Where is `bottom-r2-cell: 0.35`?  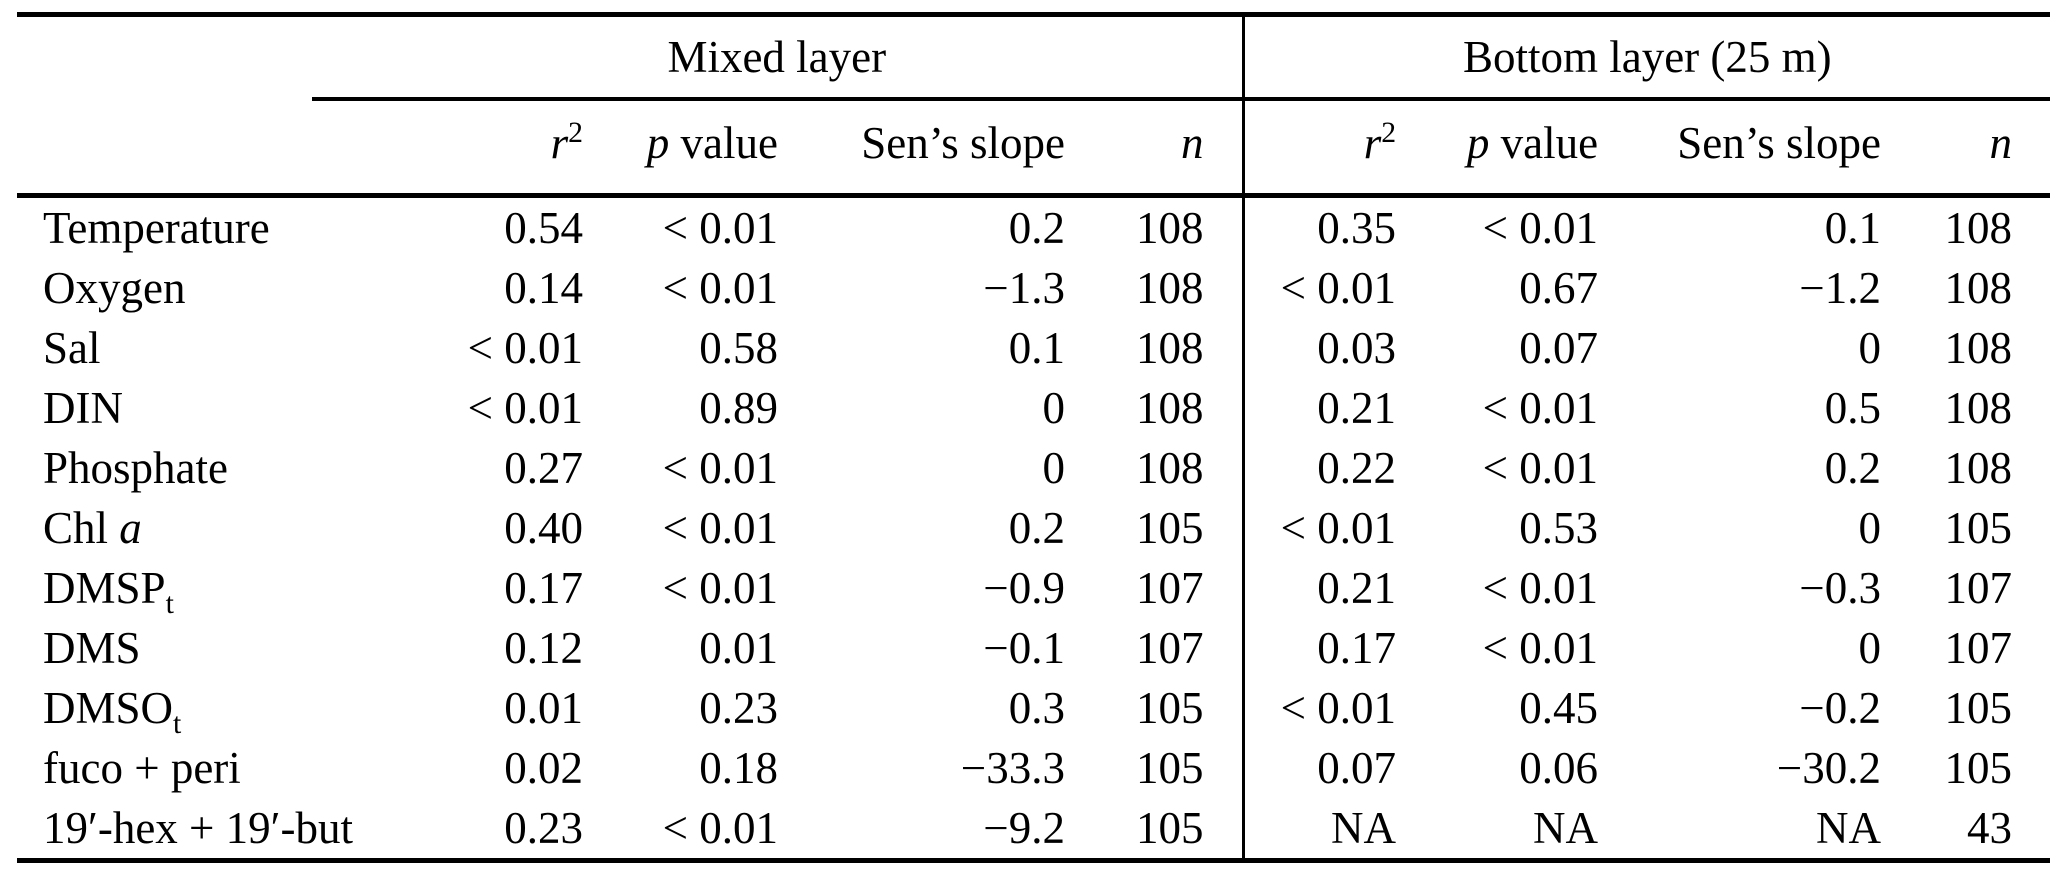
bottom-r2-cell: 0.35 is located at coordinates (1338, 226).